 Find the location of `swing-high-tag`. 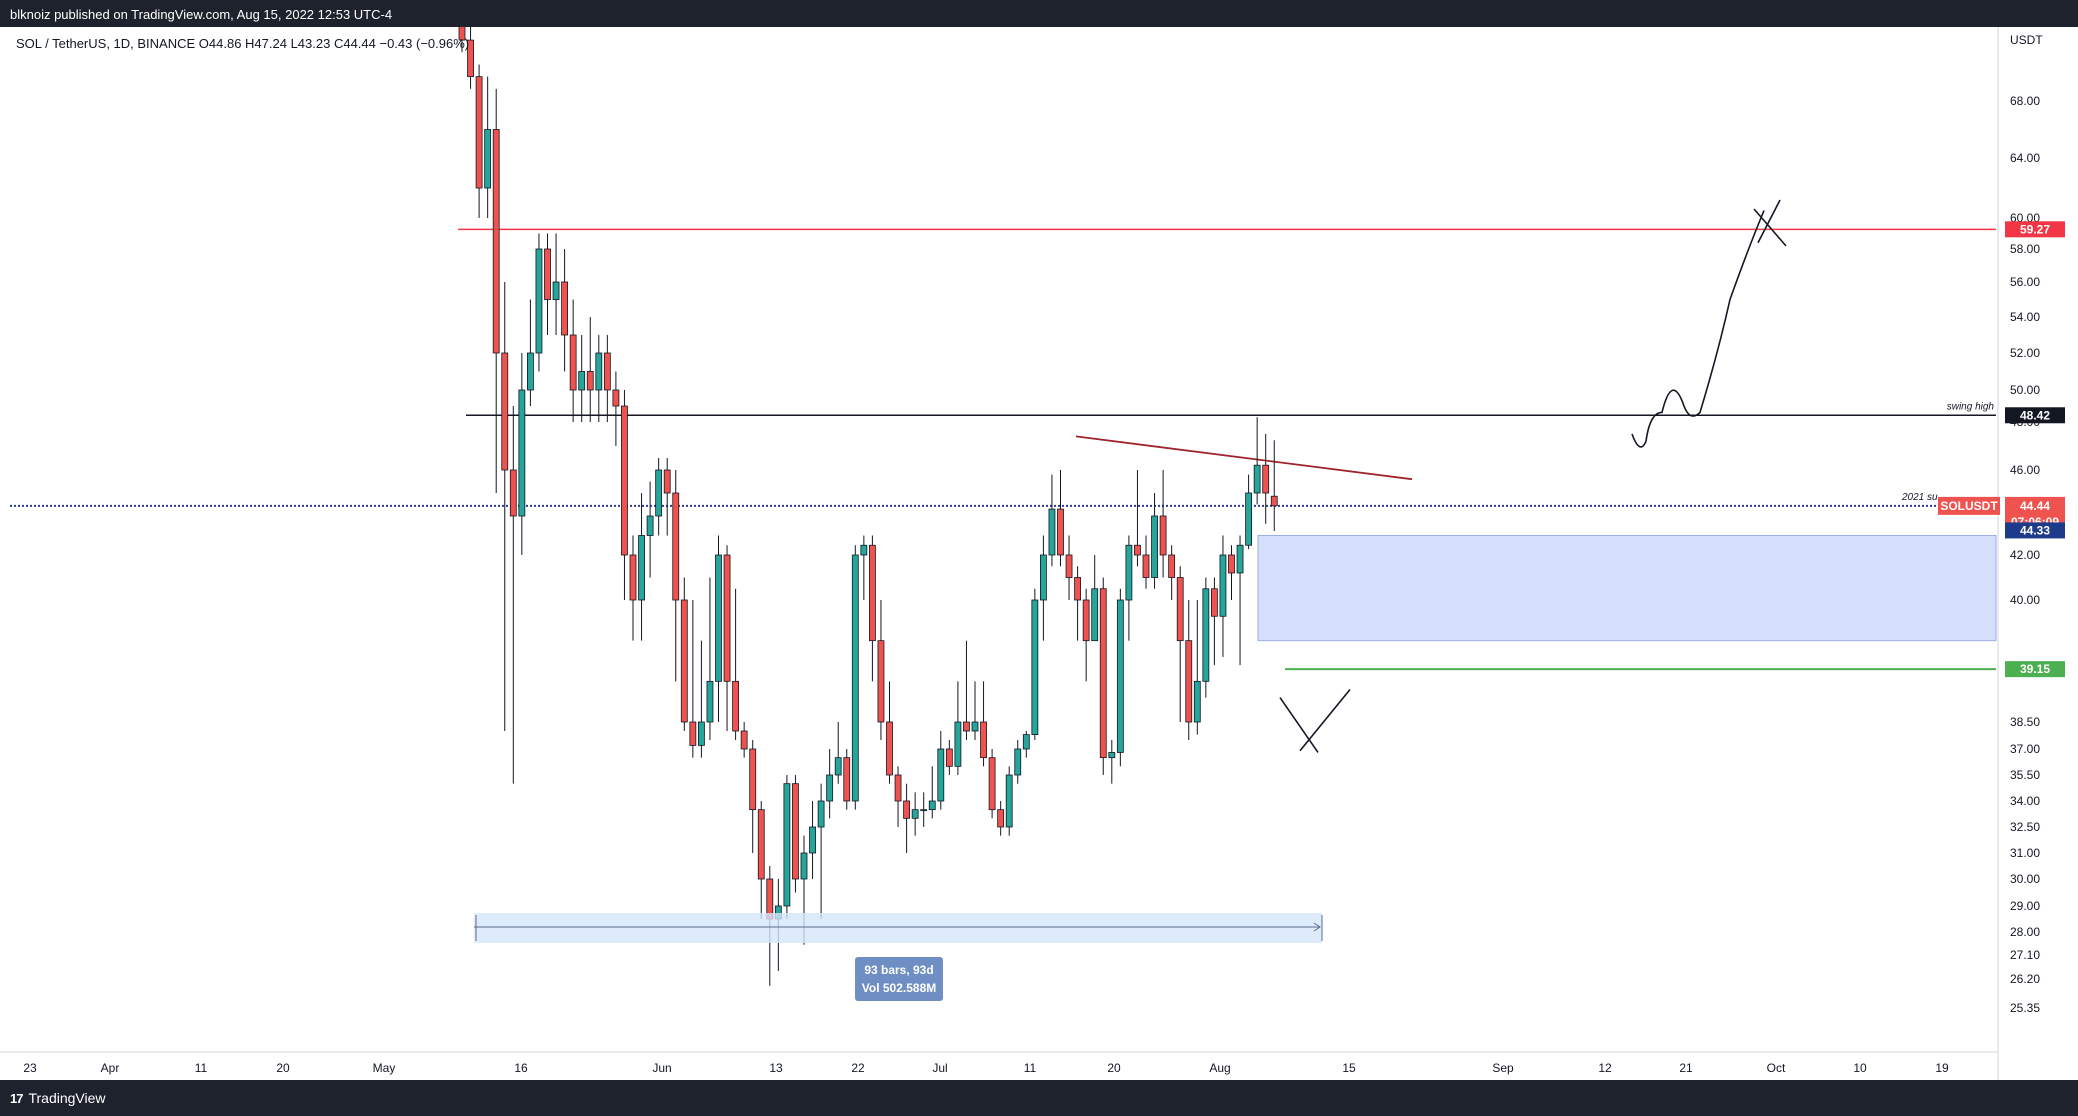

swing-high-tag is located at coordinates (2035, 415).